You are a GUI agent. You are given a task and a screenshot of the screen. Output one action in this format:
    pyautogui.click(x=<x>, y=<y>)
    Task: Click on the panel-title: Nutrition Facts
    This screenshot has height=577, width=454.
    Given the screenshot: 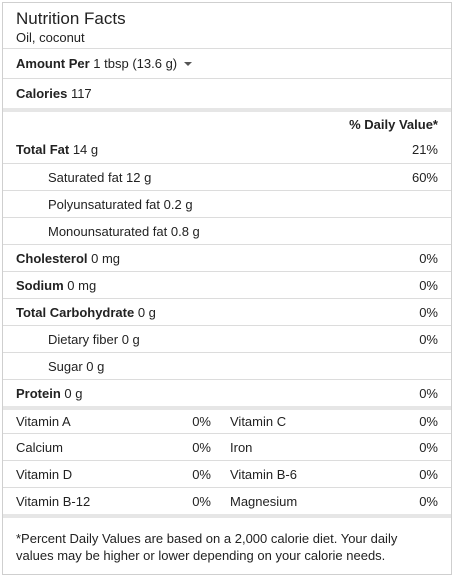 What is the action you would take?
    pyautogui.click(x=71, y=18)
    